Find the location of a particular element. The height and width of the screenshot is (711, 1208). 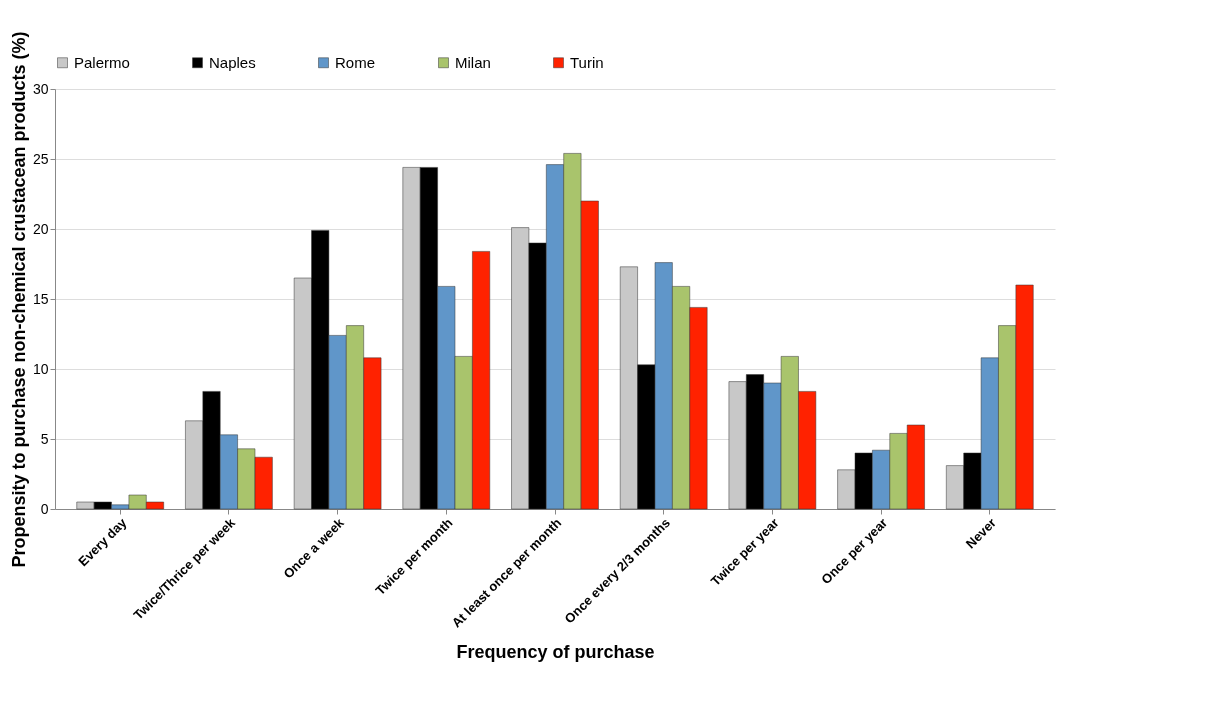

y-tick-label: 0 is located at coordinates (44, 508).